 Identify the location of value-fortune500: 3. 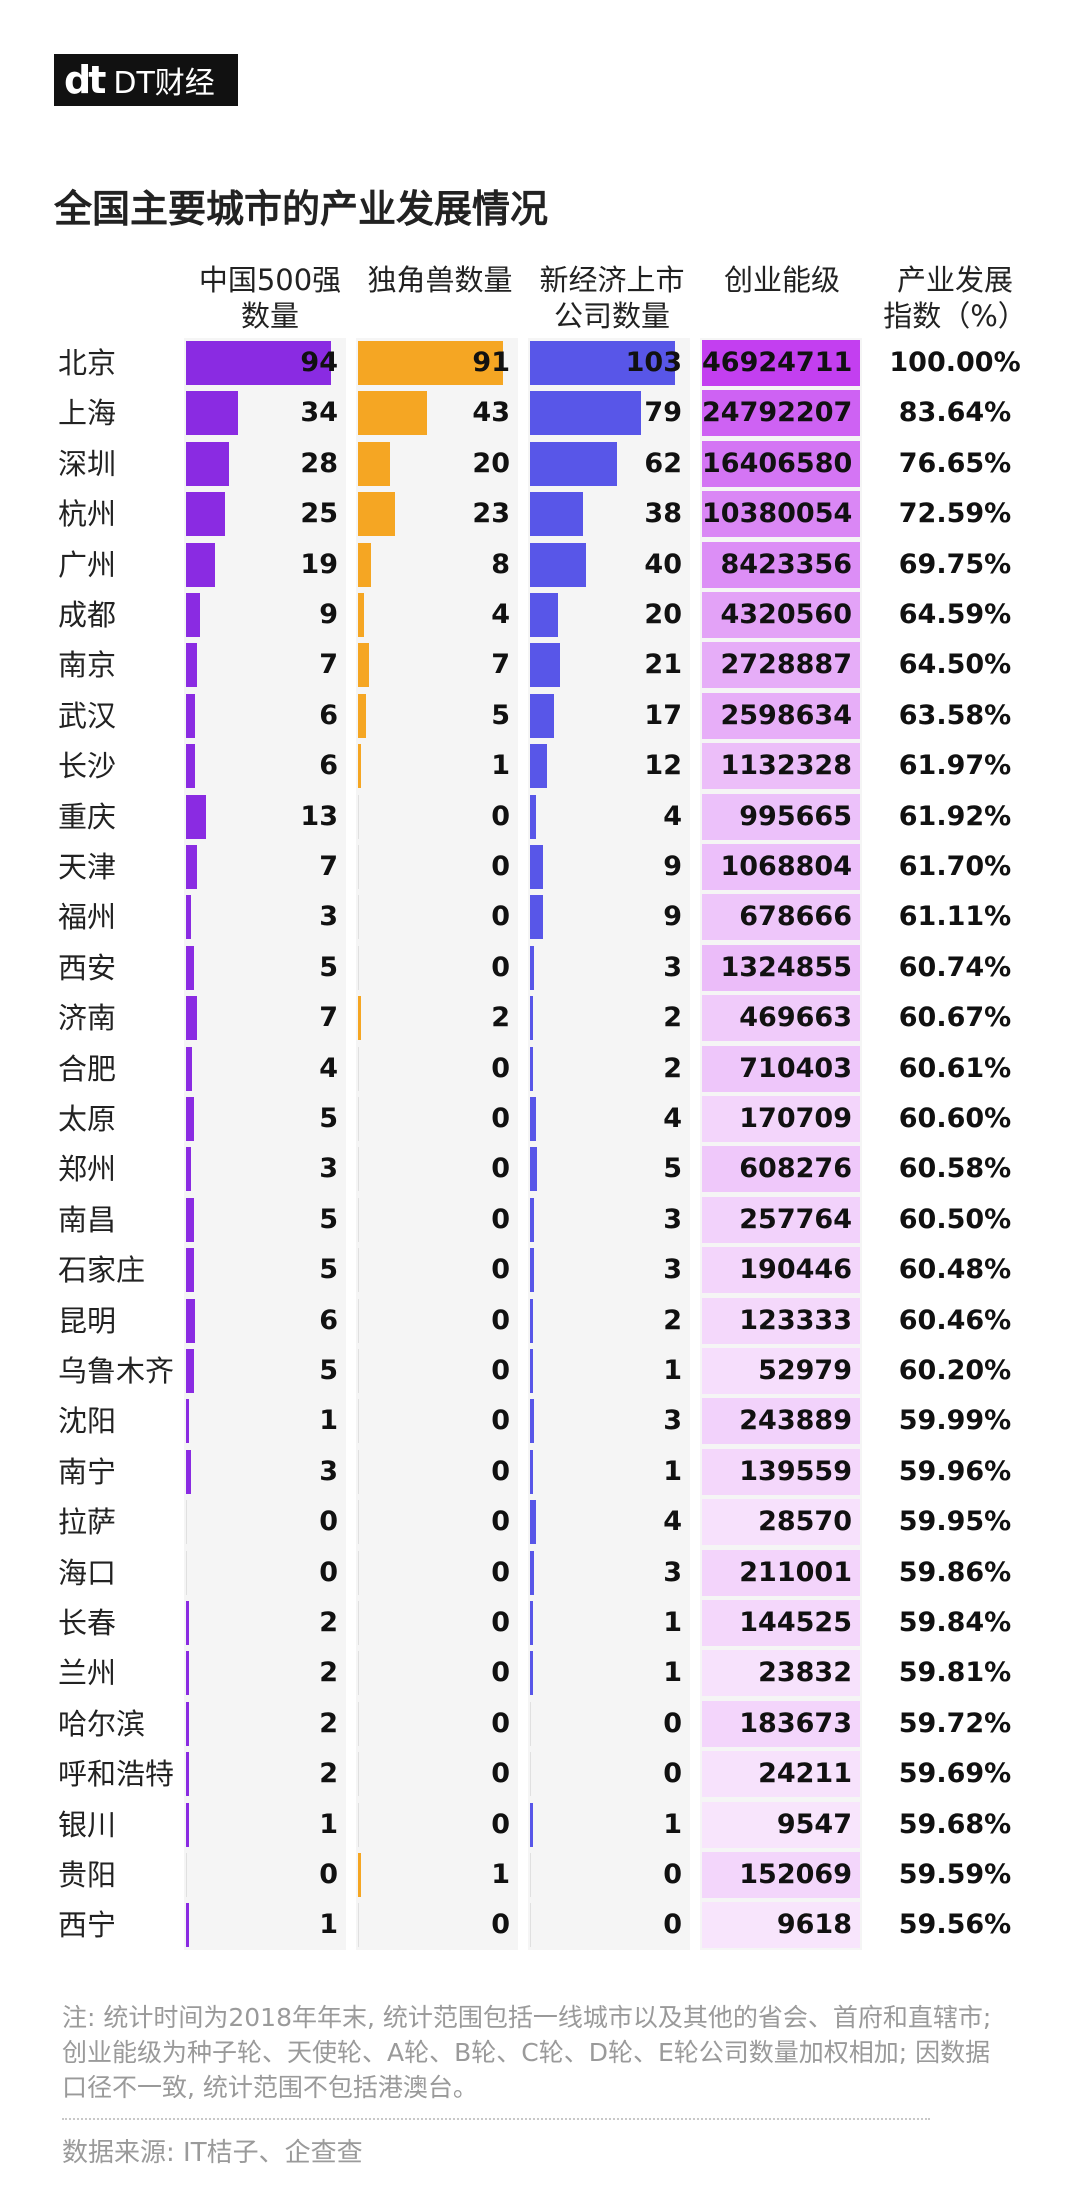
(328, 1471).